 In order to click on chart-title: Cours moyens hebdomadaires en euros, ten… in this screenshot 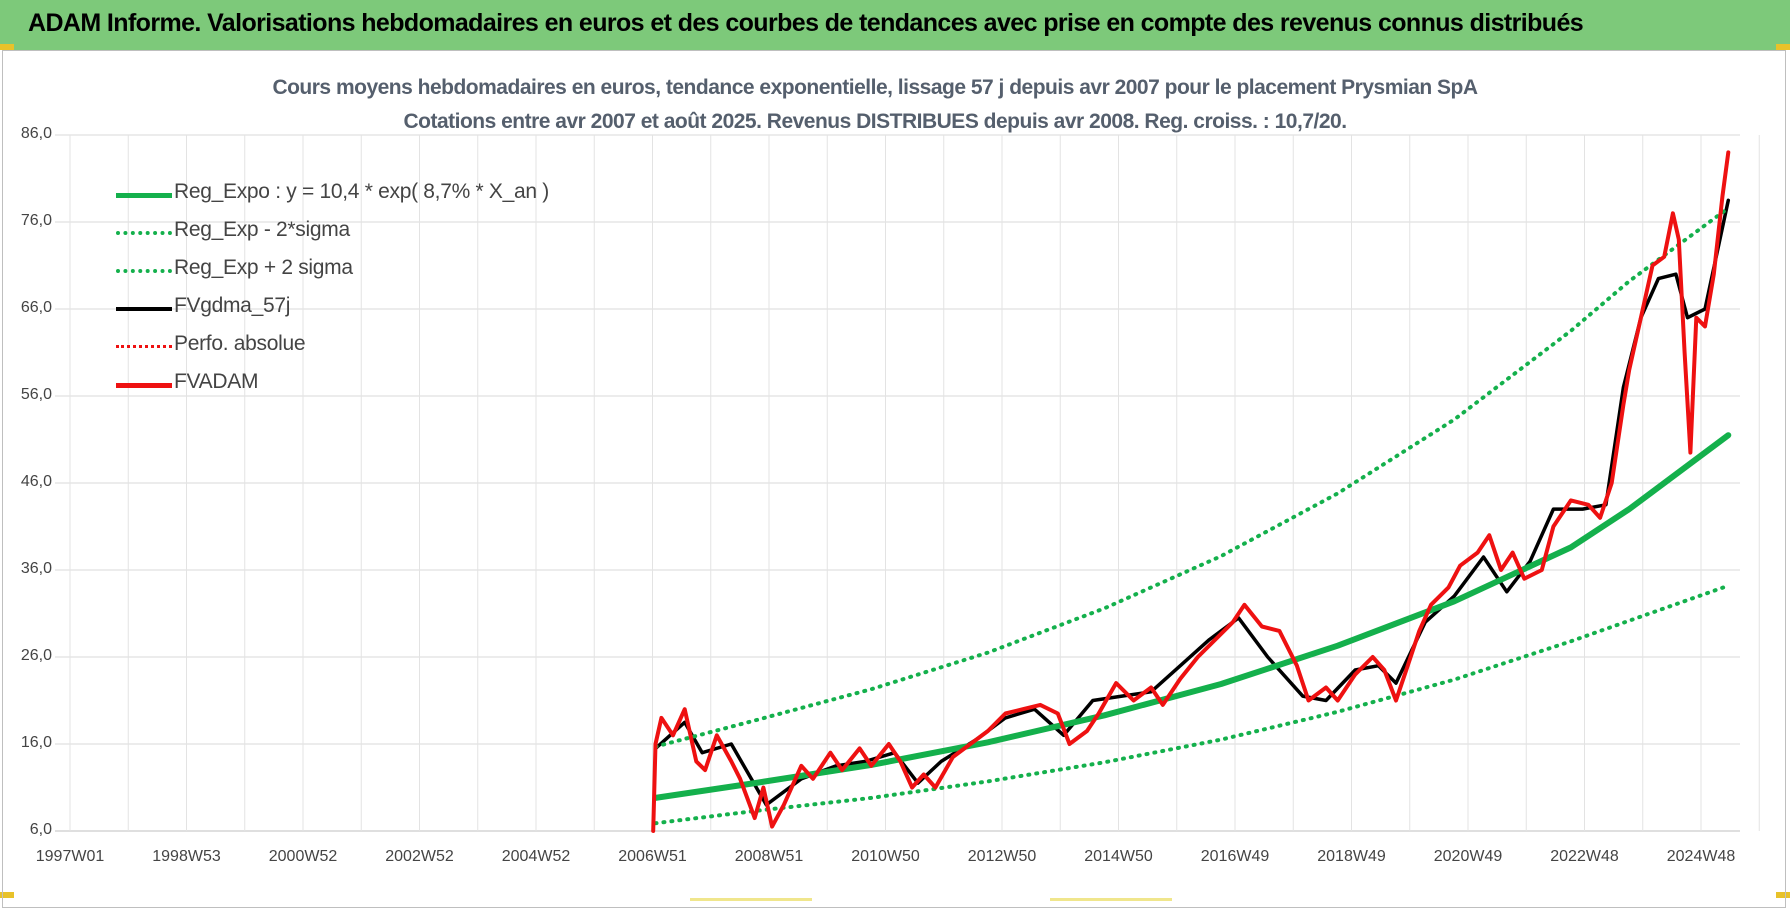, I will do `click(875, 88)`.